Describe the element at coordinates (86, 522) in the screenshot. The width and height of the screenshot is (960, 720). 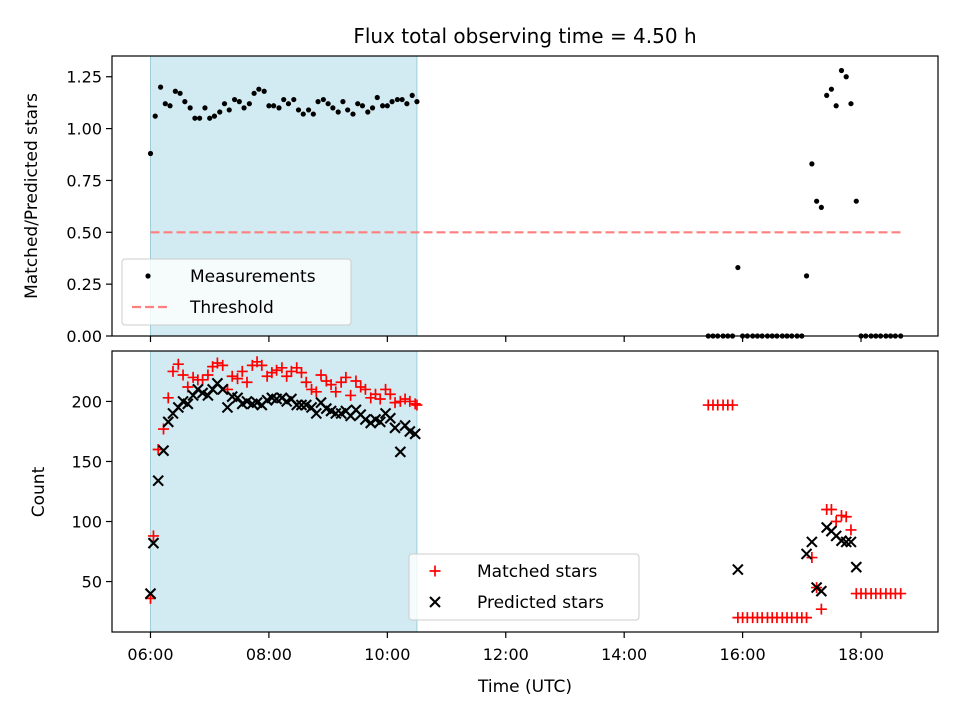
I see `count-y-tick-label: 100` at that location.